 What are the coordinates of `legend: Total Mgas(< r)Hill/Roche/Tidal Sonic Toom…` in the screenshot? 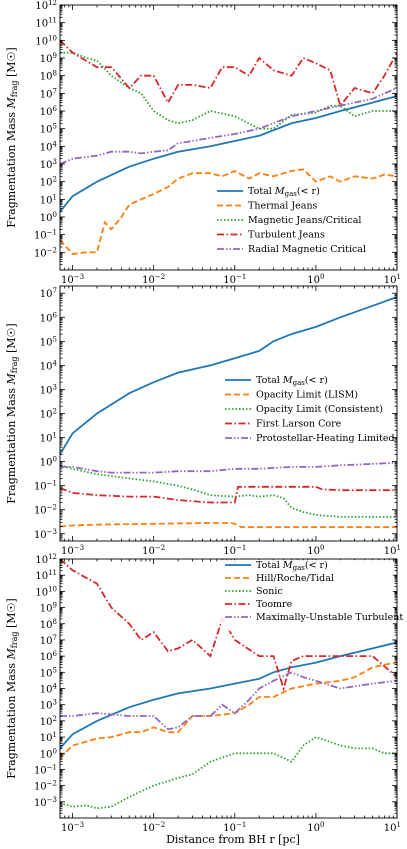 It's located at (314, 595).